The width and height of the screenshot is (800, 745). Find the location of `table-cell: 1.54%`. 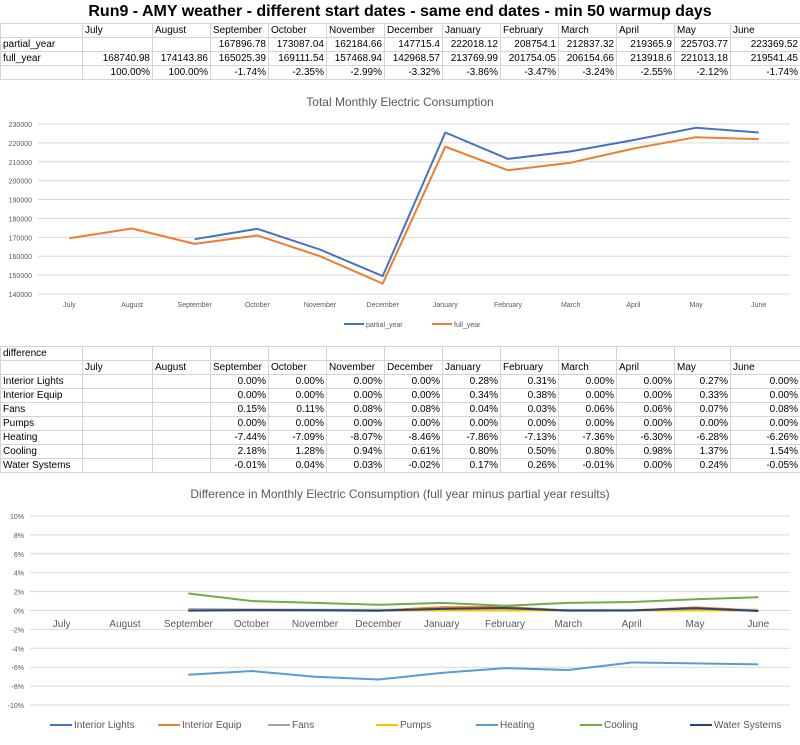

table-cell: 1.54% is located at coordinates (765, 451).